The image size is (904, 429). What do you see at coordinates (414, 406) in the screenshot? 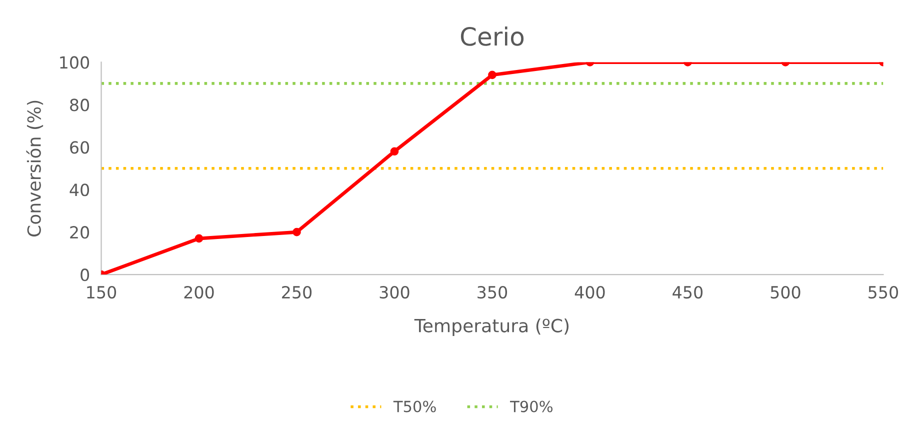
I see `legend-label: T50%` at bounding box center [414, 406].